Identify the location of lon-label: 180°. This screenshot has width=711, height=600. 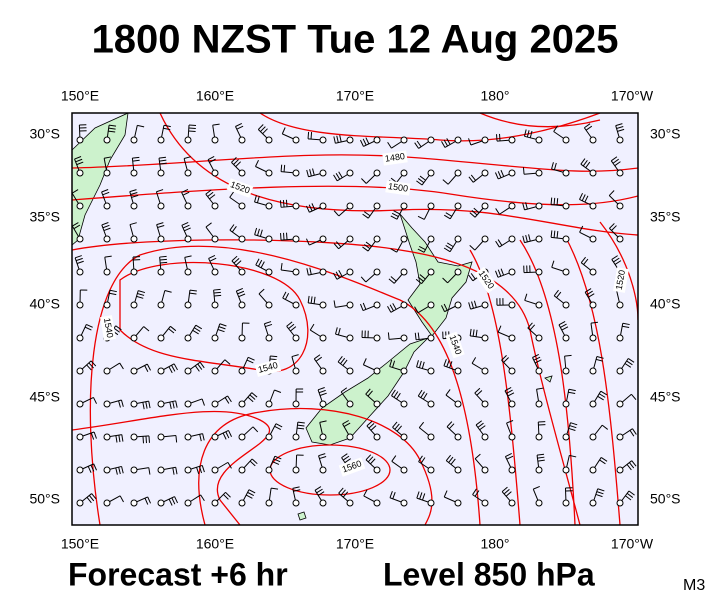
(495, 544).